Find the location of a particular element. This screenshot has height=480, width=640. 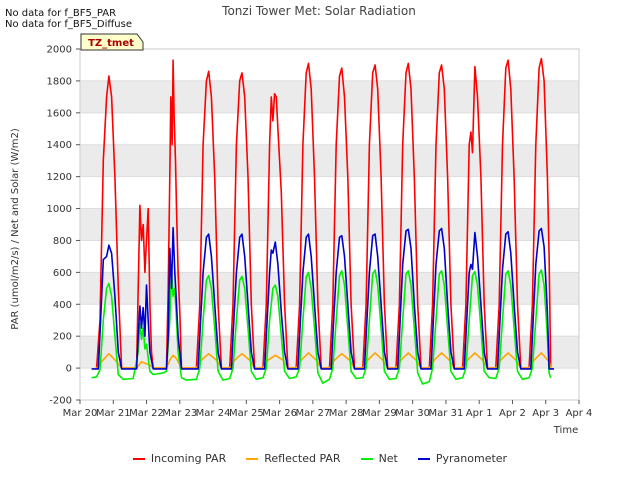

legend-label: Incoming PAR is located at coordinates (188, 458).